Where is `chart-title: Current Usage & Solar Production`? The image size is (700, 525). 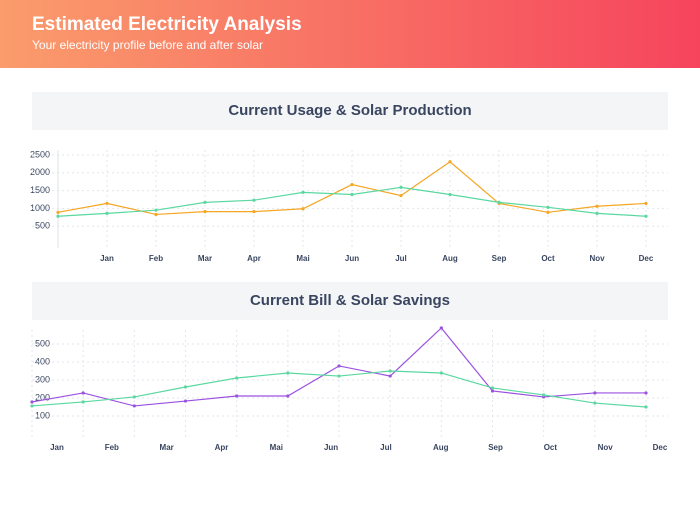
chart-title: Current Usage & Solar Production is located at coordinates (349, 110).